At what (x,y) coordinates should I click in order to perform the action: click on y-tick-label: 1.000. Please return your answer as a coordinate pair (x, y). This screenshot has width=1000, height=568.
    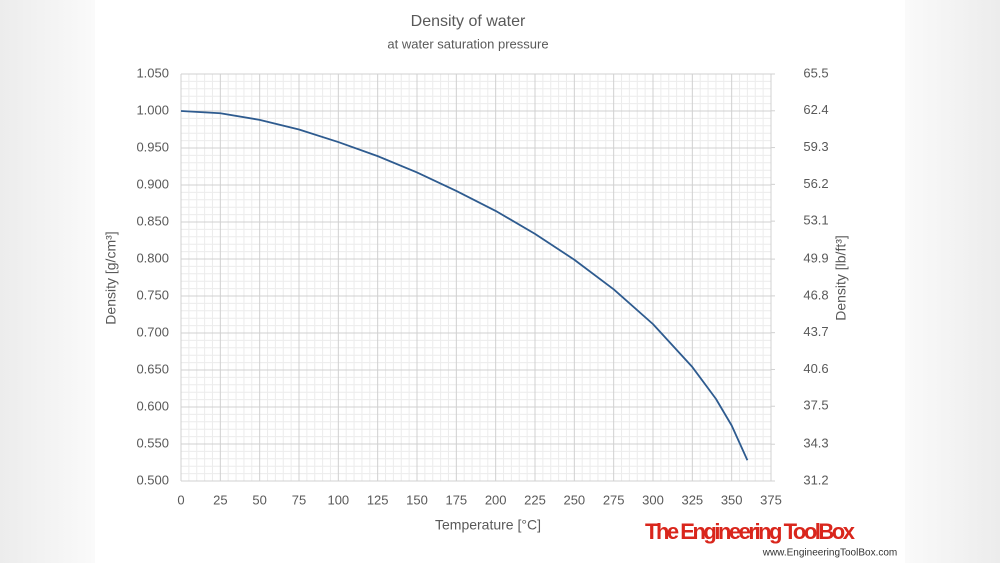
    Looking at the image, I should click on (152, 109).